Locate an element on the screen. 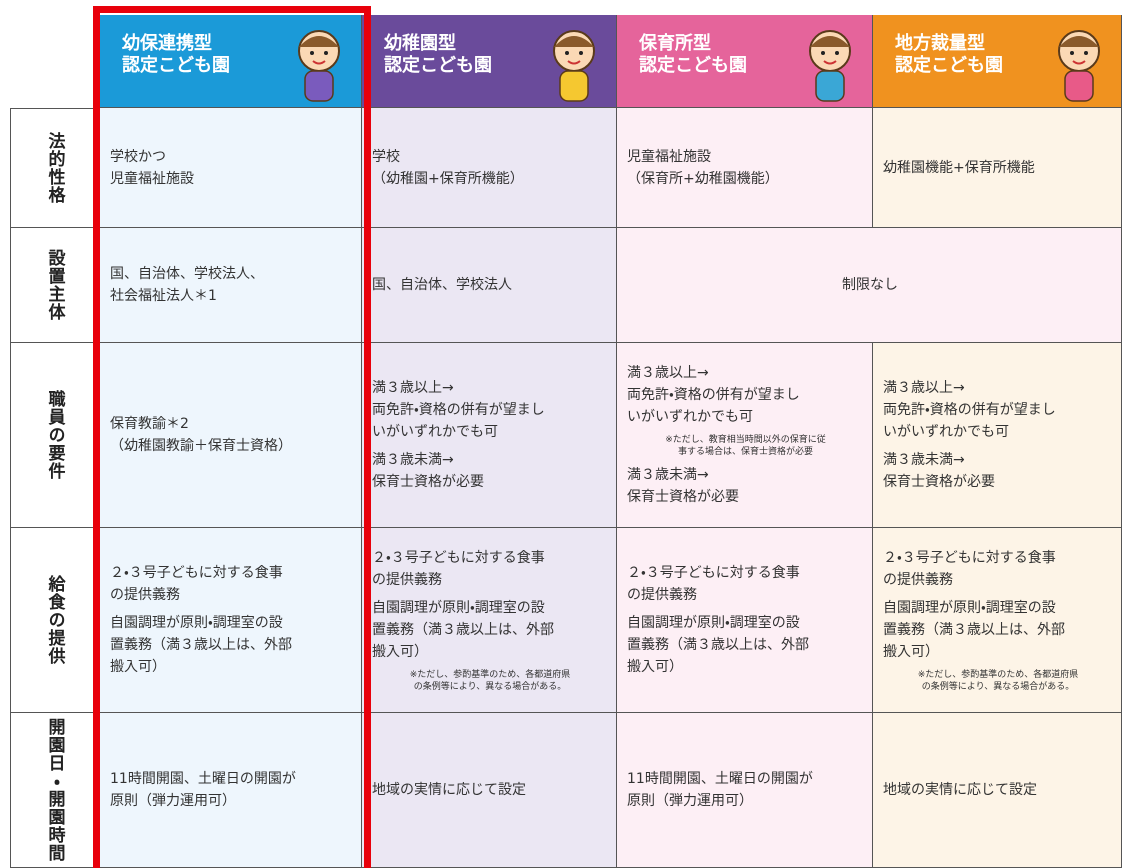  header-title-line: 地方裁量型 is located at coordinates (940, 43).